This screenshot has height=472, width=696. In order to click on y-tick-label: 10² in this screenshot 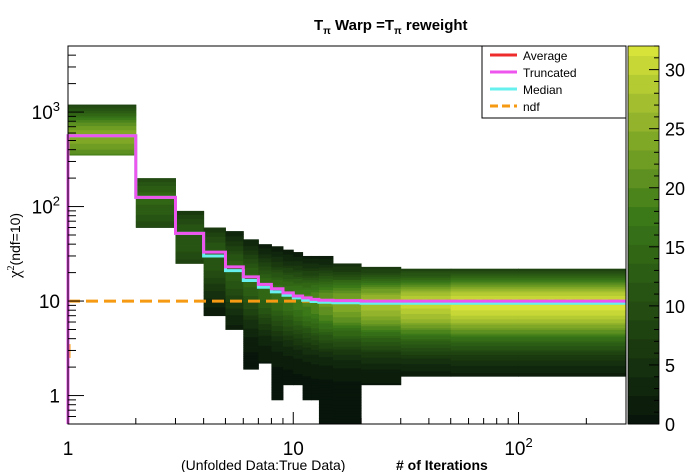, I will do `click(46, 206)`.